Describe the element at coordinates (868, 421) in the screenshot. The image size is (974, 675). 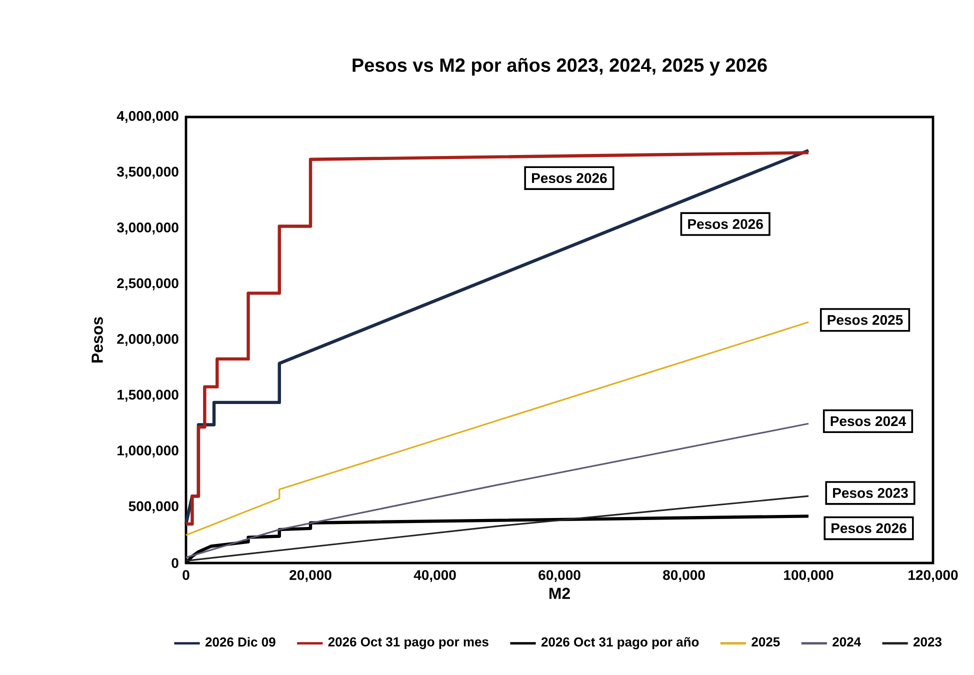
I see `annotation: Pesos 2024` at that location.